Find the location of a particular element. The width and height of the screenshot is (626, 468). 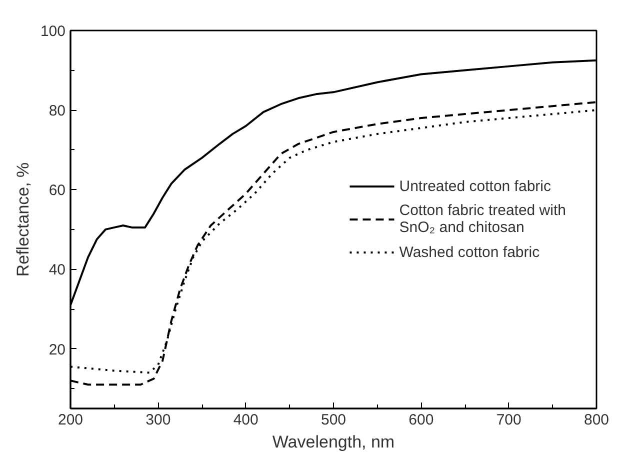

y-tick-label: 40 is located at coordinates (57, 270).